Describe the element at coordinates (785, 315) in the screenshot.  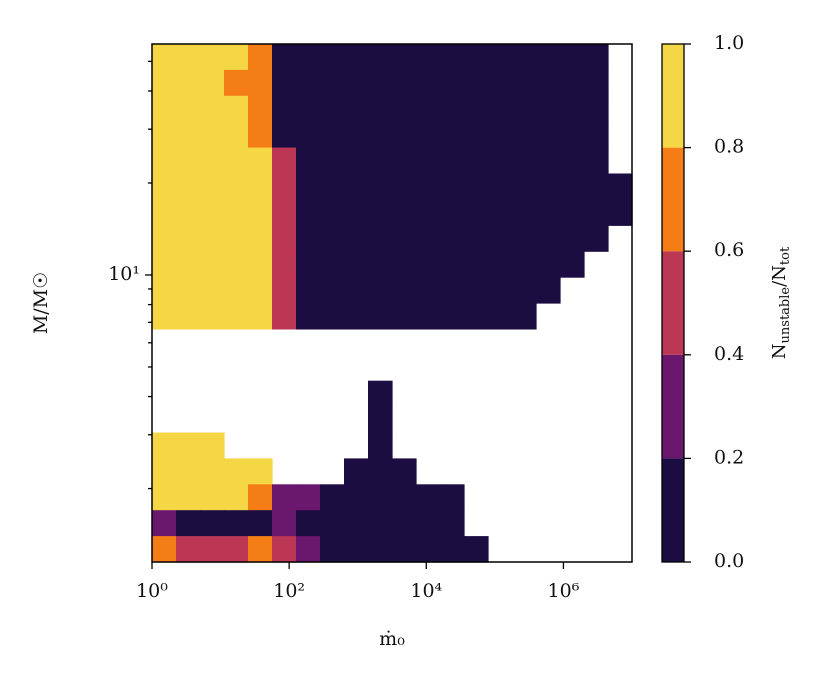
I see `colorbar-label-part: unstable` at that location.